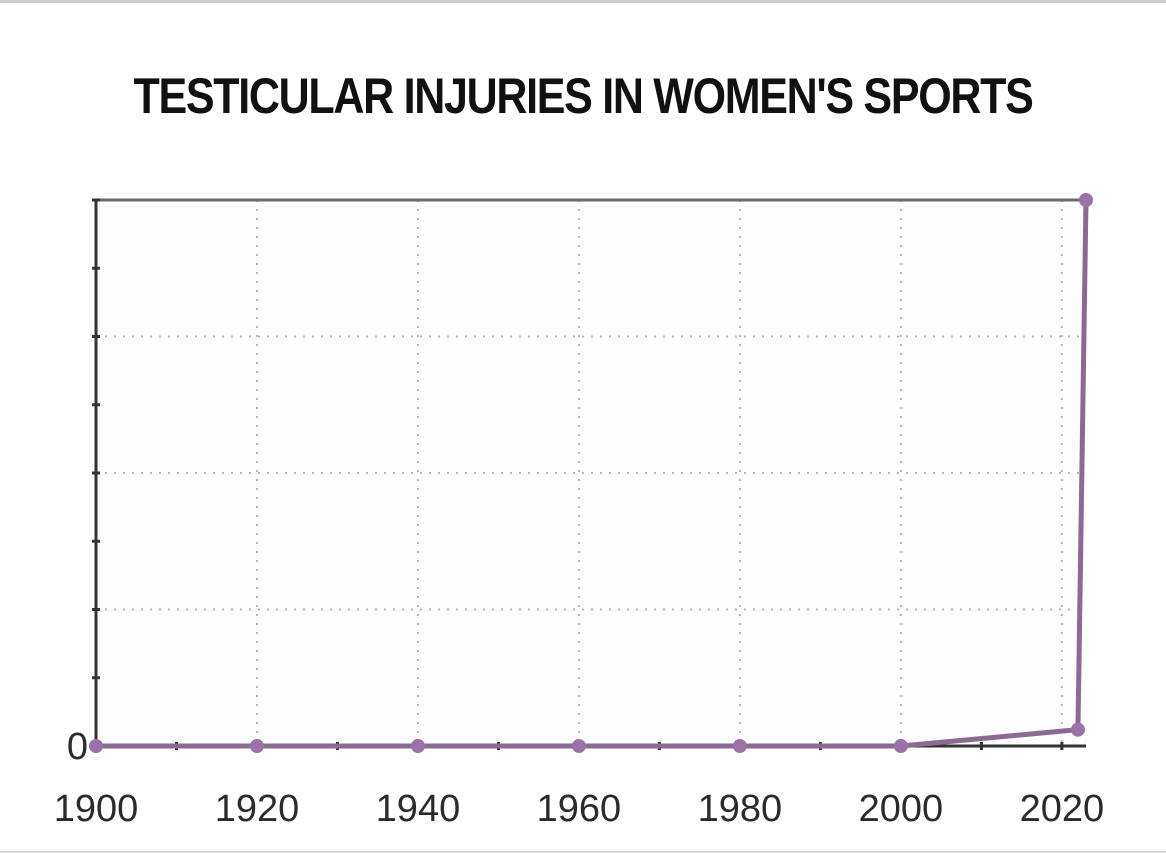 The width and height of the screenshot is (1166, 853). Describe the element at coordinates (740, 809) in the screenshot. I see `x-tick-label: 1980` at that location.